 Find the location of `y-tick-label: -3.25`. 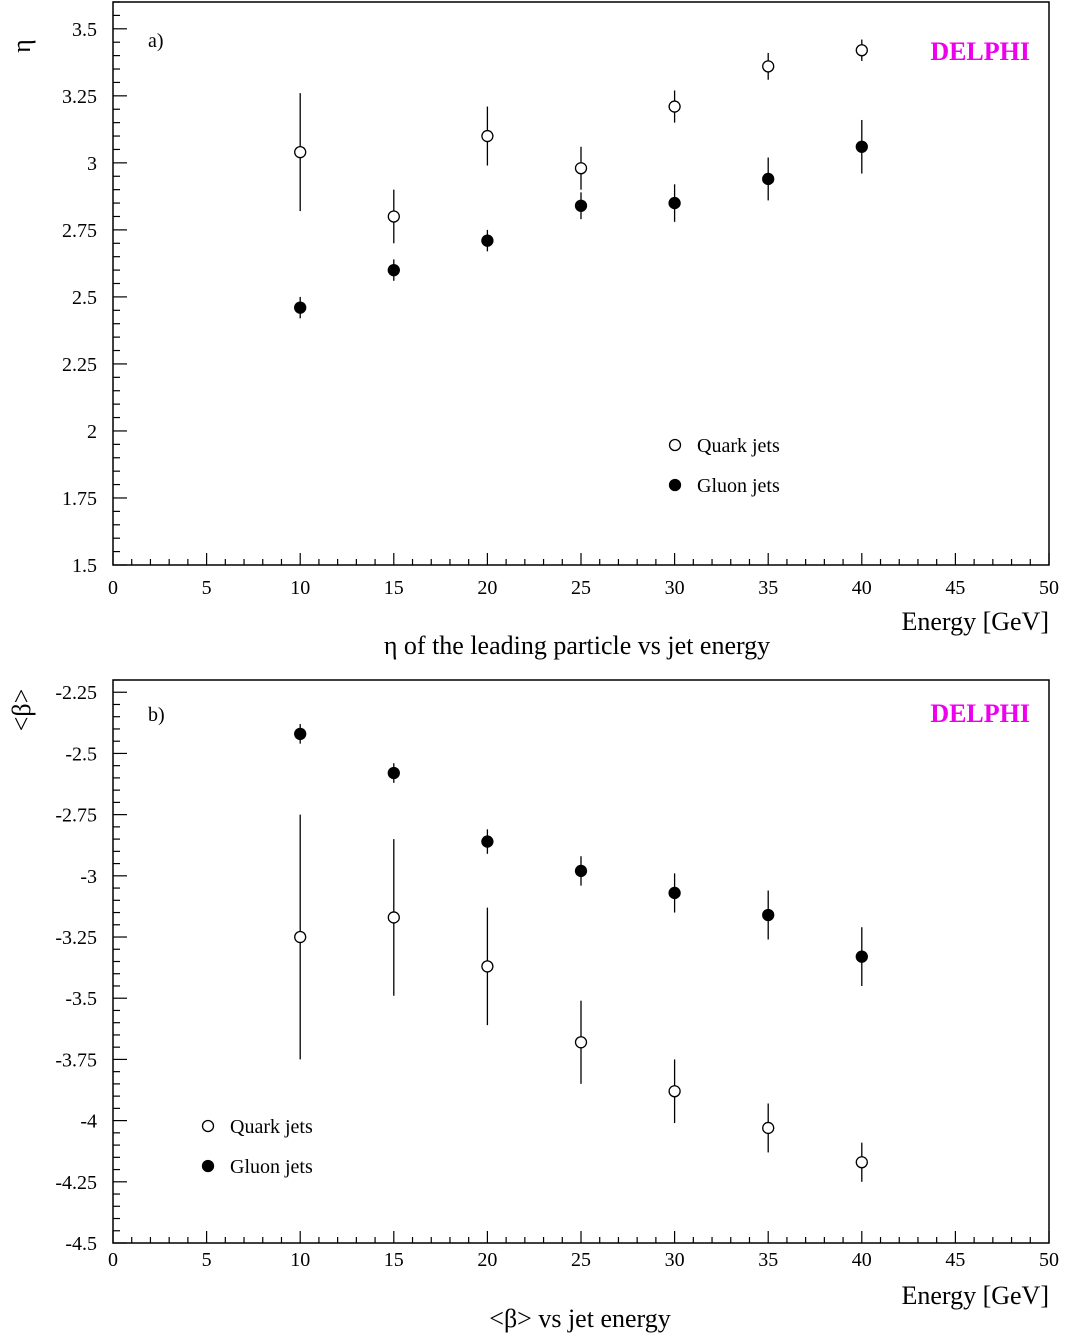

y-tick-label: -3.25 is located at coordinates (76, 938).